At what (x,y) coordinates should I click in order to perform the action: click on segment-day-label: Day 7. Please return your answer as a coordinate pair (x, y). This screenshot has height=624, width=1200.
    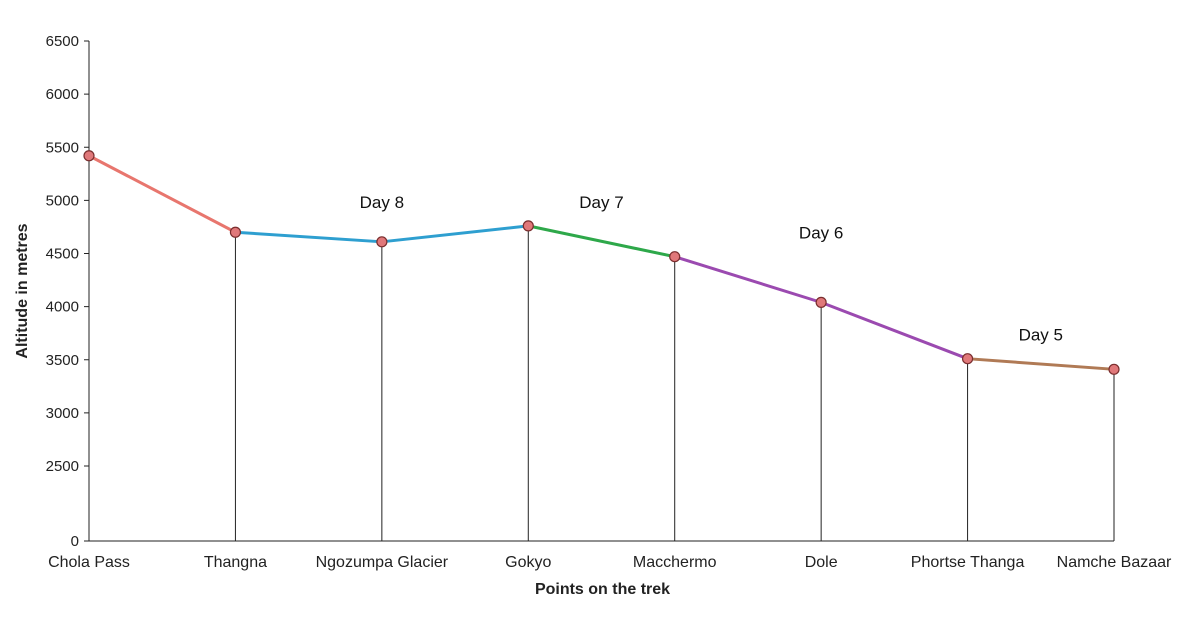
    Looking at the image, I should click on (601, 202).